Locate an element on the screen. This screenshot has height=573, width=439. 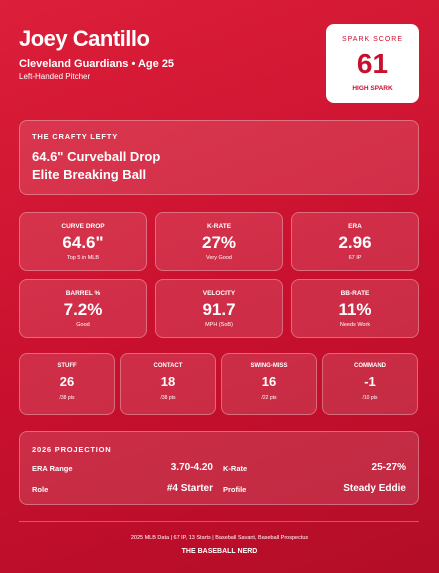
player-name: Joey Cantillo is located at coordinates (84, 38).